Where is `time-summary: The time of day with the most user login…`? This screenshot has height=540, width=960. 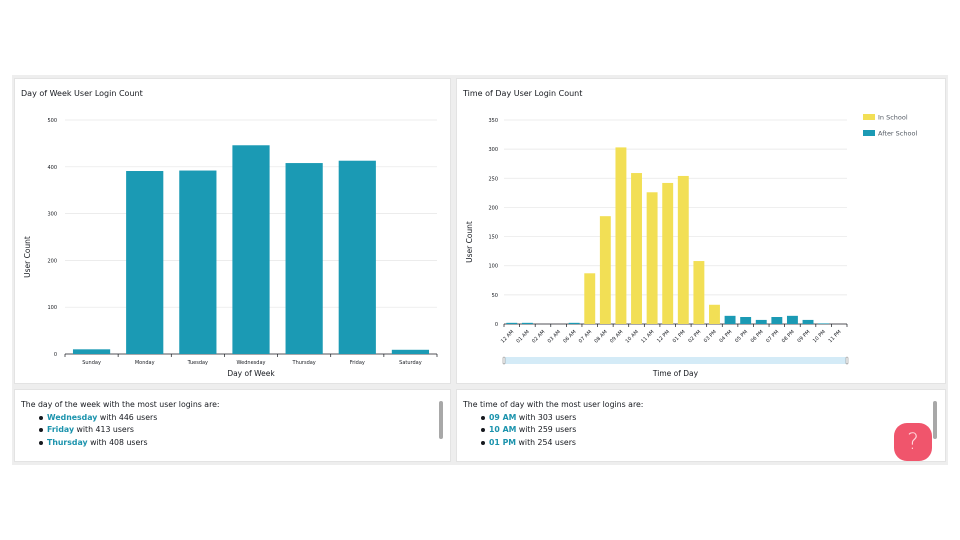 time-summary: The time of day with the most user login… is located at coordinates (553, 424).